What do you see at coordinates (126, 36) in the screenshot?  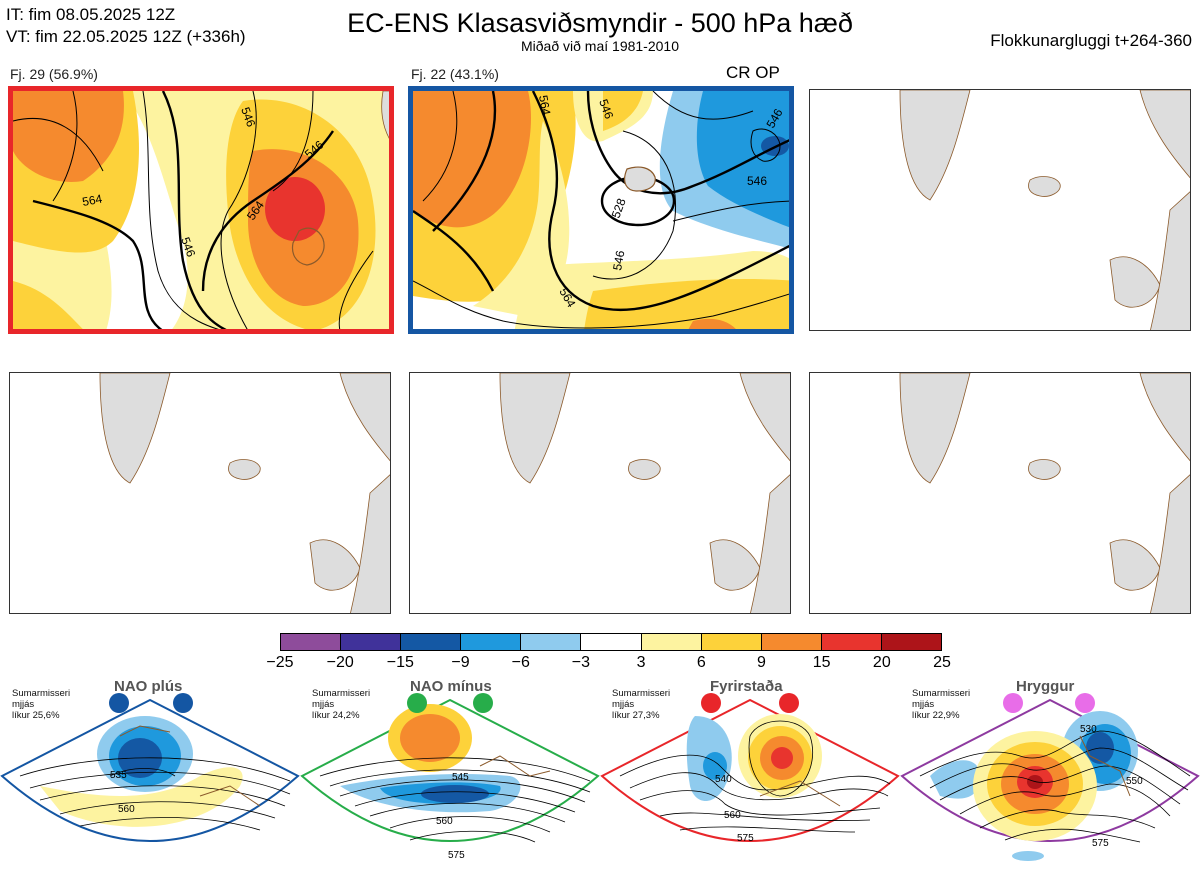 I see `valid-time: VT: fim 22.05.2025 12Z (+336h)` at bounding box center [126, 36].